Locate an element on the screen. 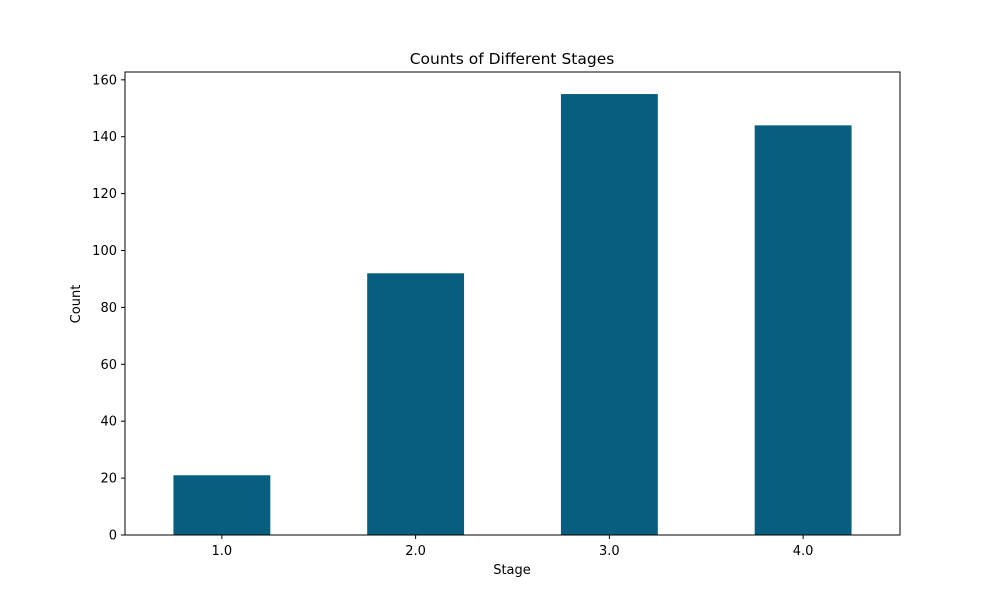  y-tick-label: 160 is located at coordinates (104, 80).